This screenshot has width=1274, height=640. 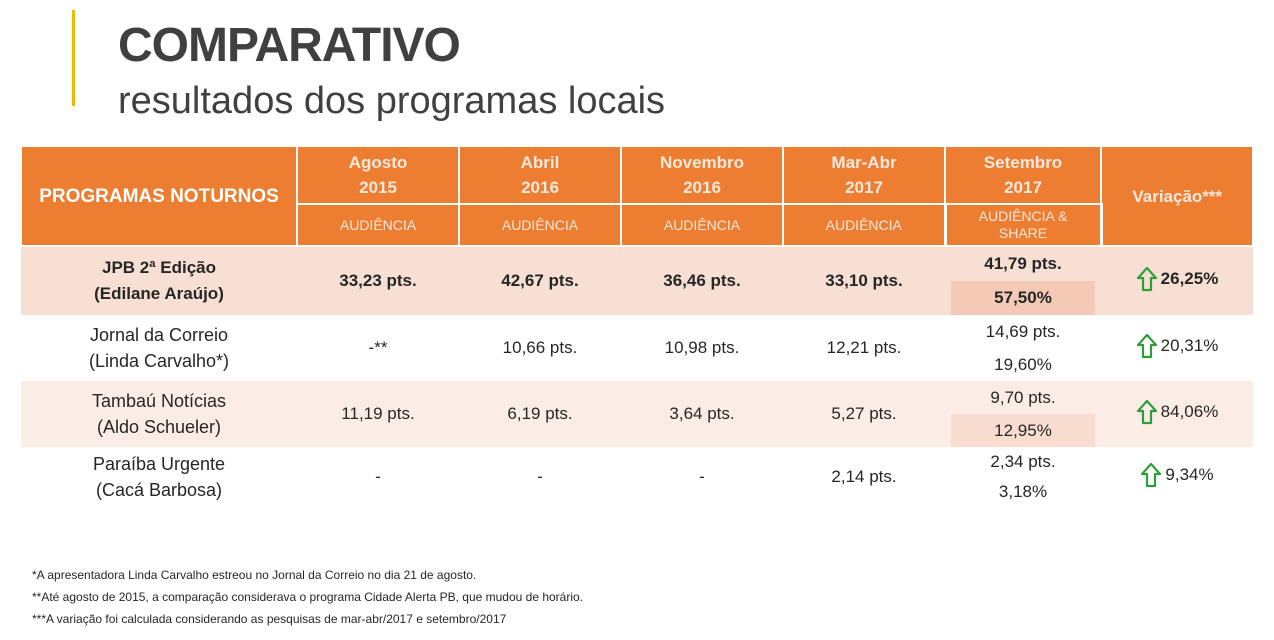 What do you see at coordinates (159, 293) in the screenshot?
I see `program-host: (Edilane Araújo)` at bounding box center [159, 293].